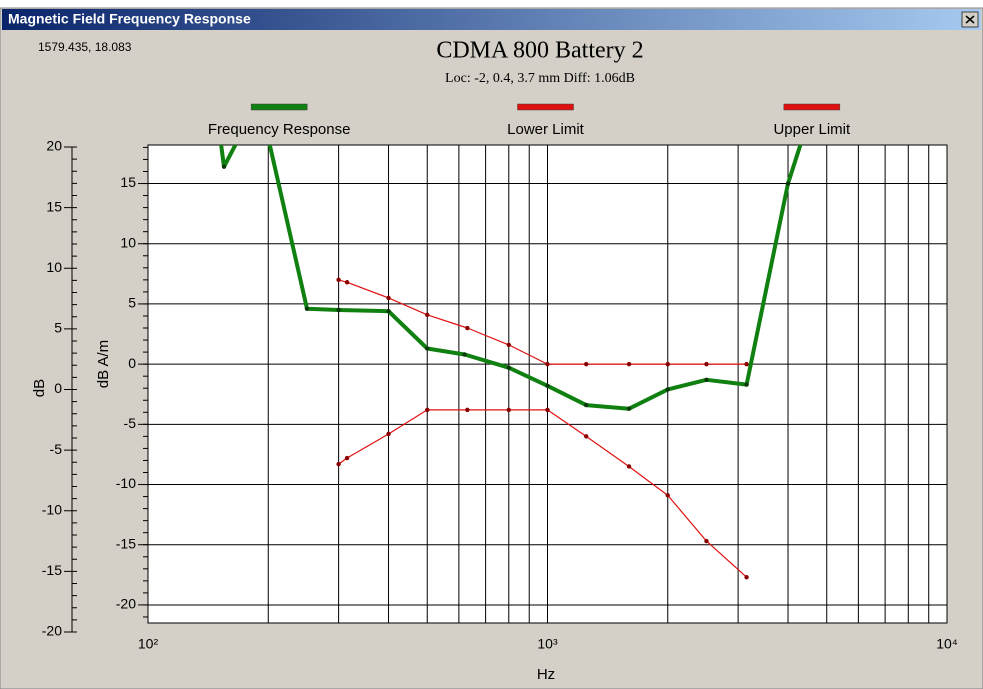 This screenshot has width=983, height=689. Describe the element at coordinates (54, 267) in the screenshot. I see `y2-tick-label: 10` at that location.